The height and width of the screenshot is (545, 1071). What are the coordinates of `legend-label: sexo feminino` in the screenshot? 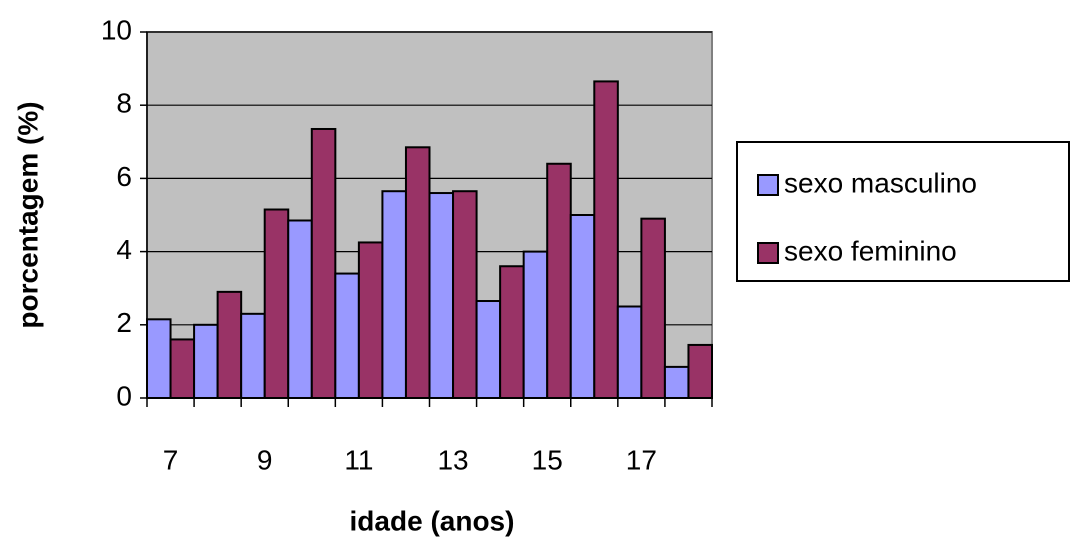 It's located at (870, 250).